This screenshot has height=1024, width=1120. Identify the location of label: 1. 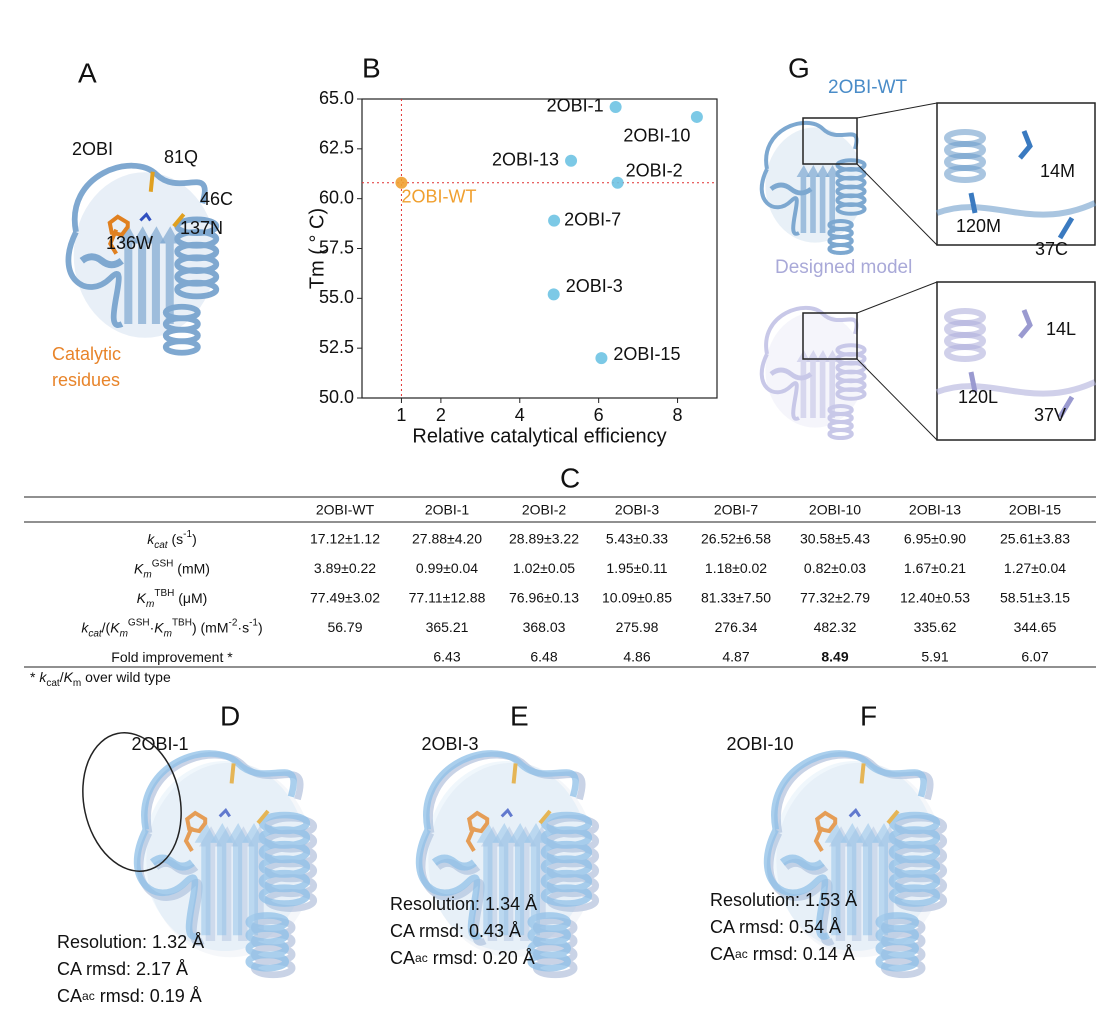
(401, 415).